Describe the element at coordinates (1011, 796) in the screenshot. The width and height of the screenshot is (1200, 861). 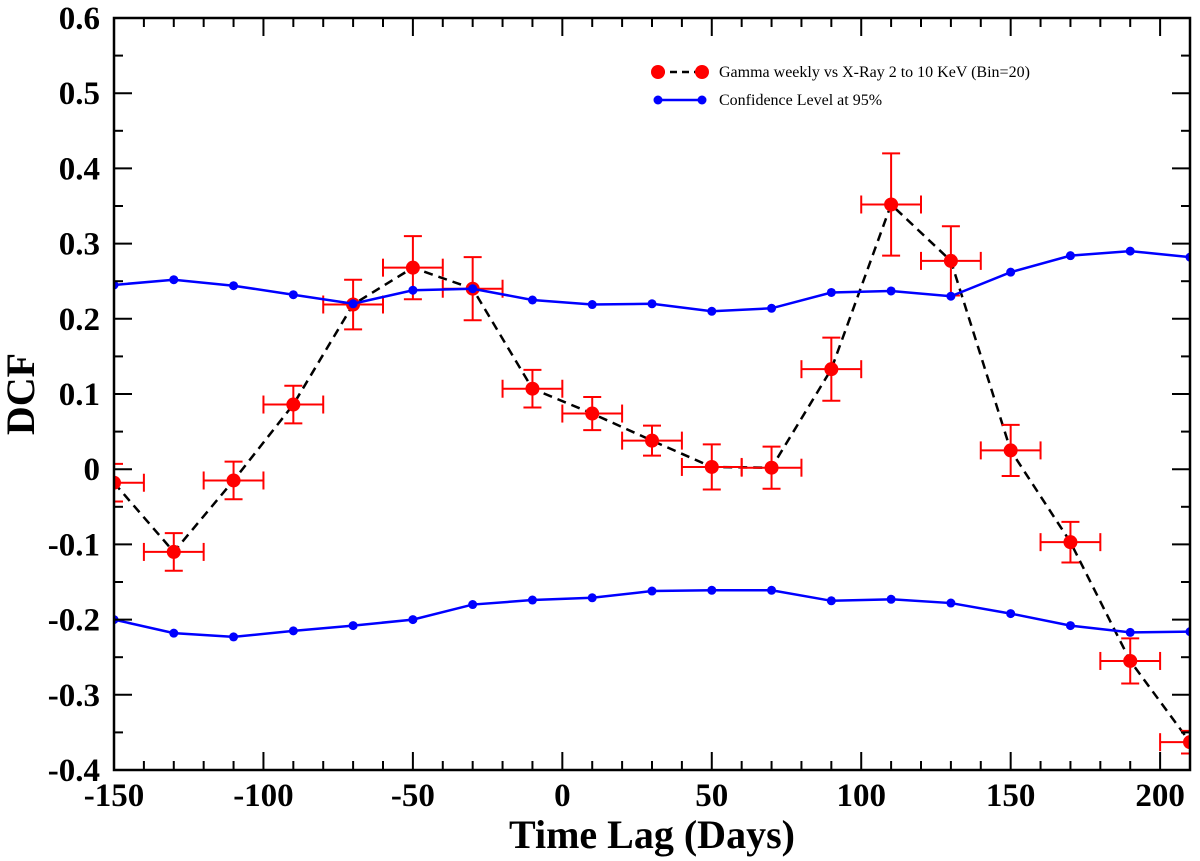
I see `x-tick-label: 150` at that location.